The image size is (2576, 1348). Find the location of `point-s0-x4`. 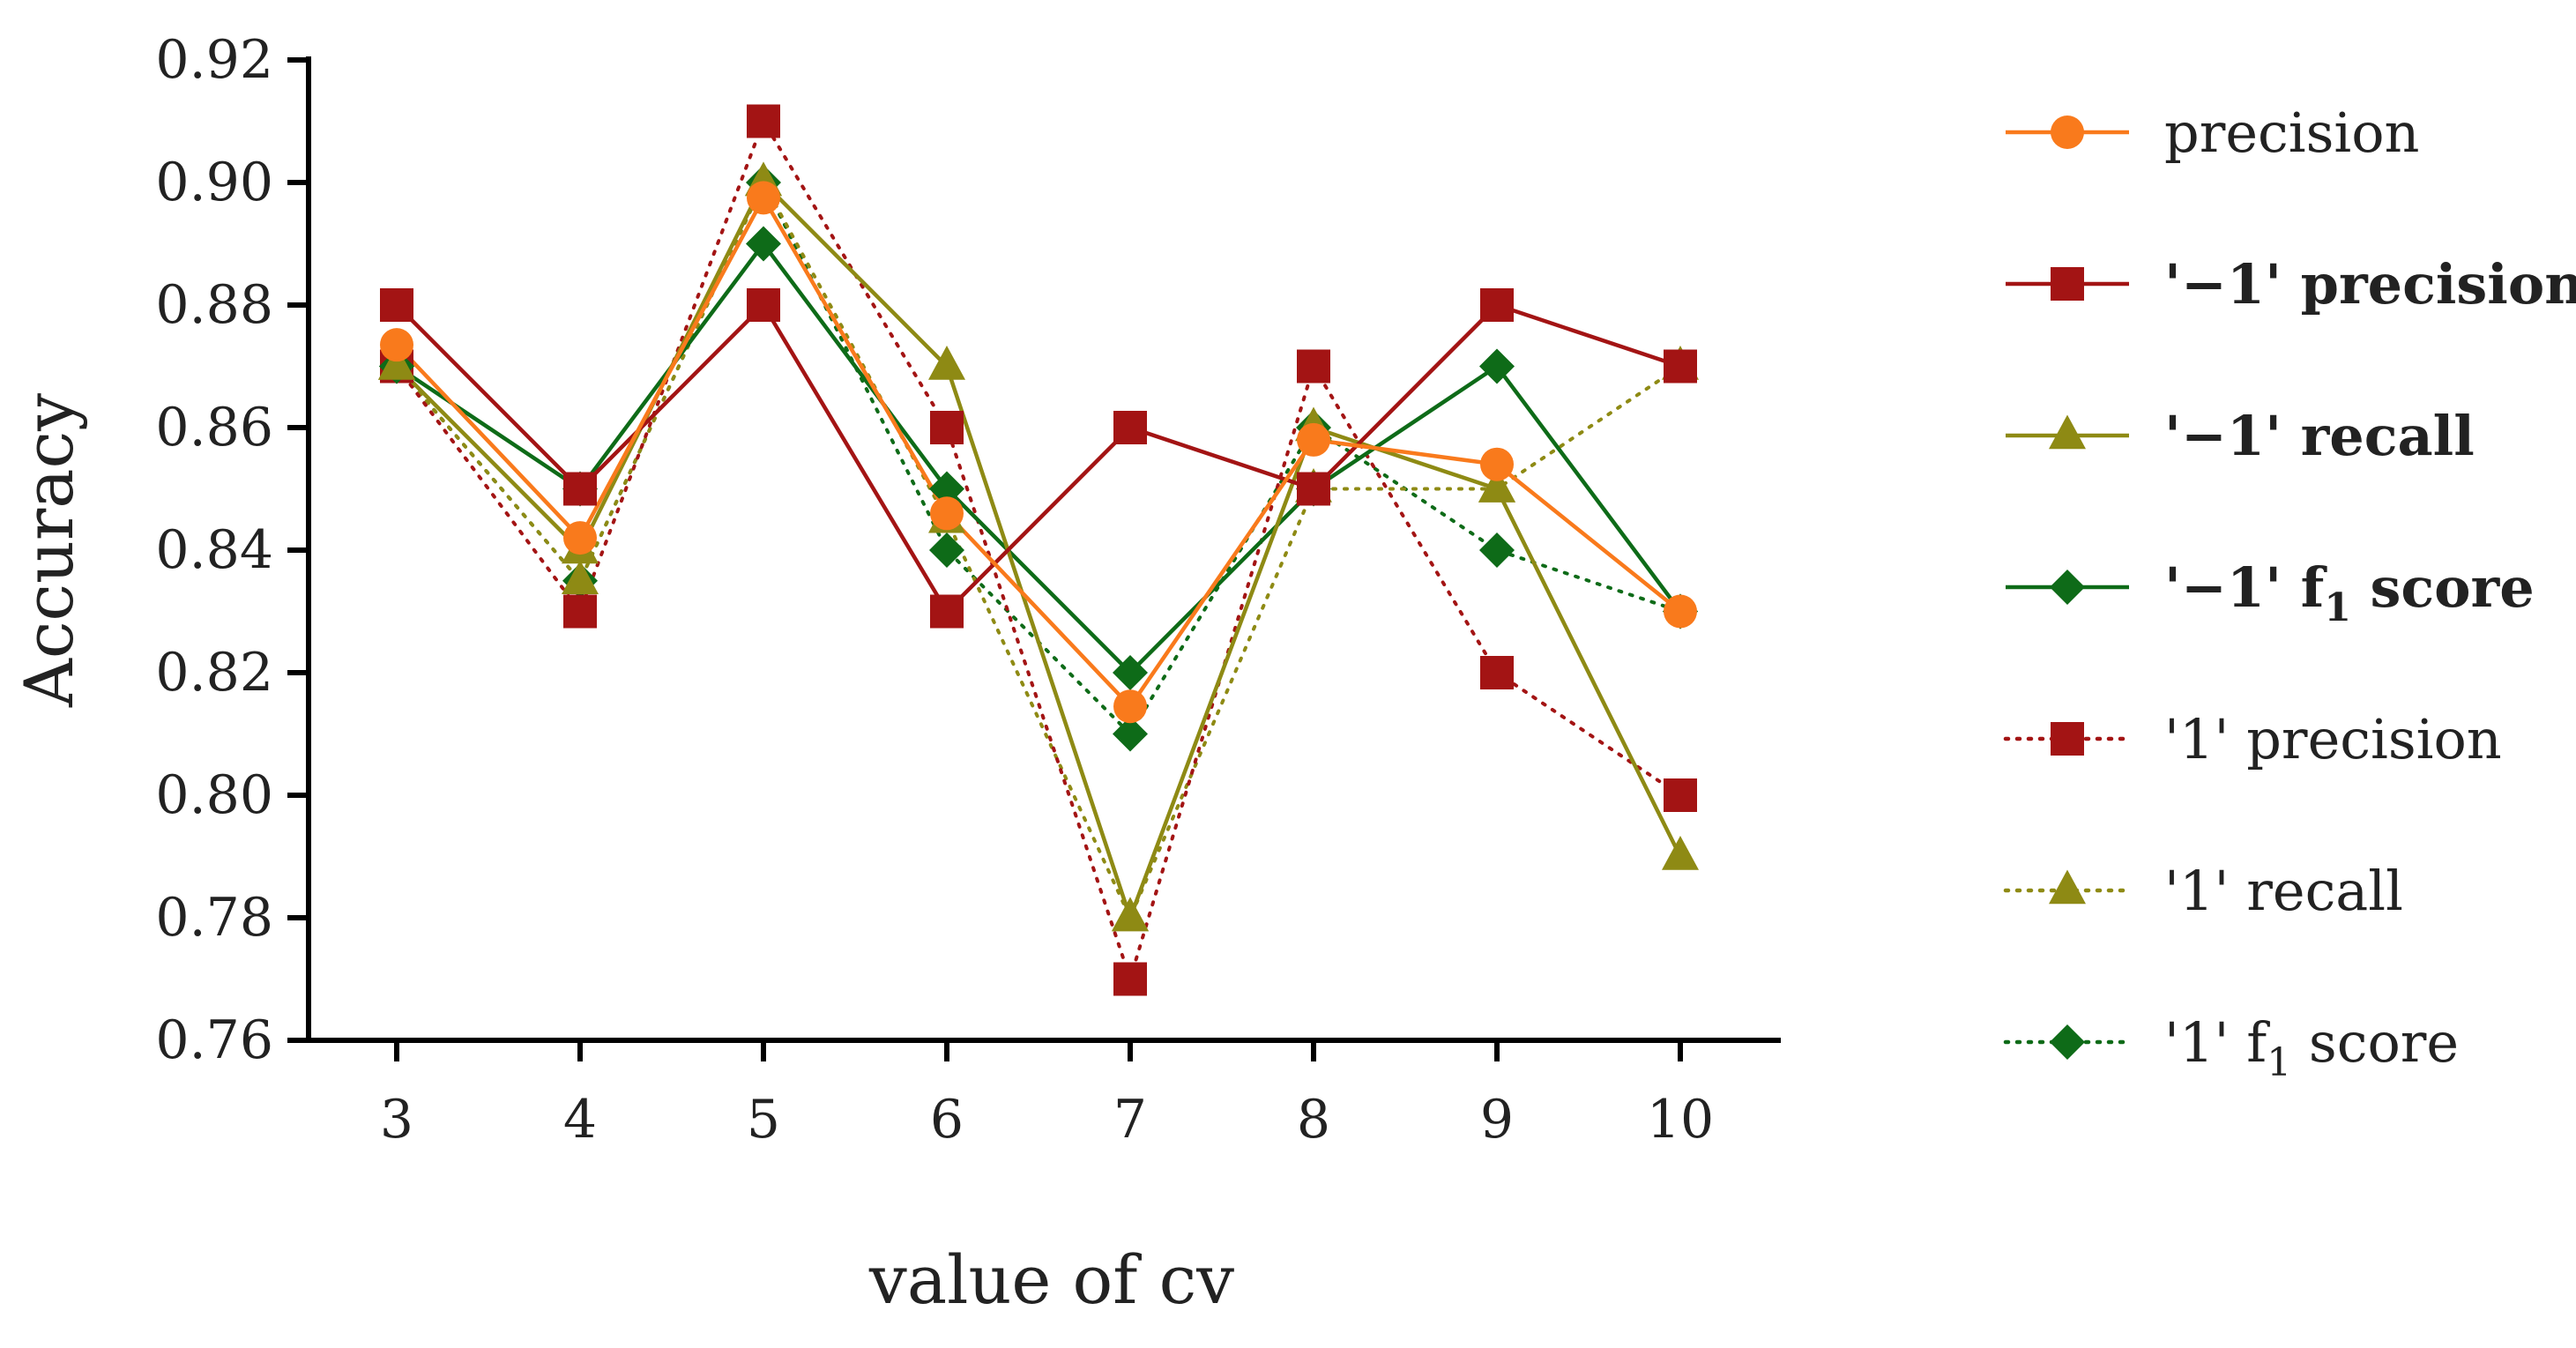

point-s0-x4 is located at coordinates (580, 538).